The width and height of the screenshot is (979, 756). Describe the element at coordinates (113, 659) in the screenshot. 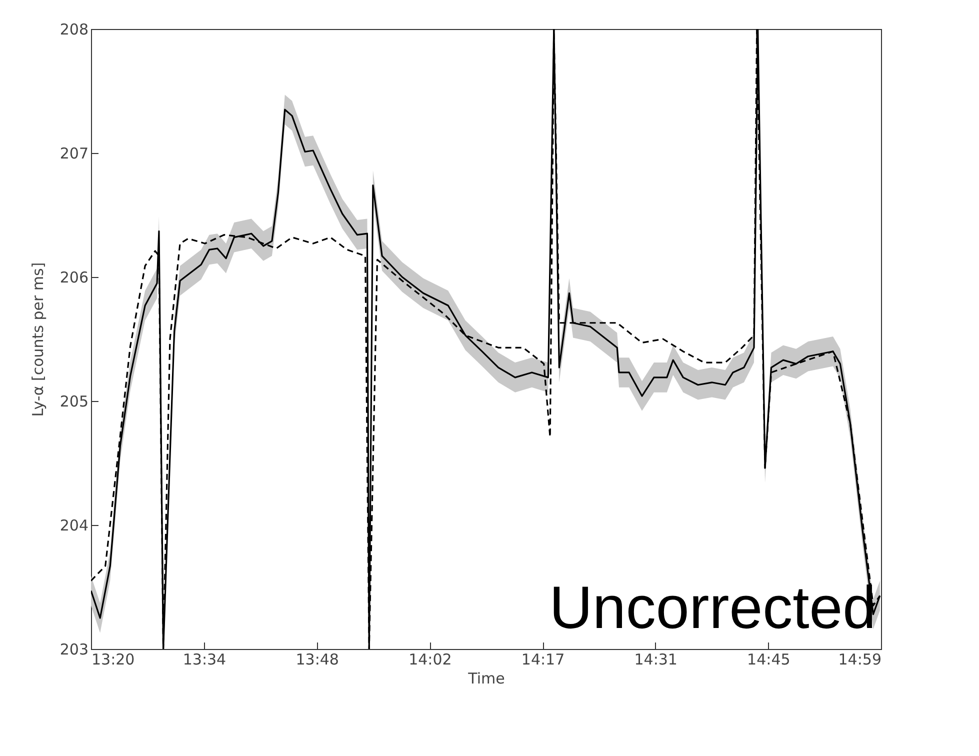

I see `x-tick-label: 13:20` at that location.